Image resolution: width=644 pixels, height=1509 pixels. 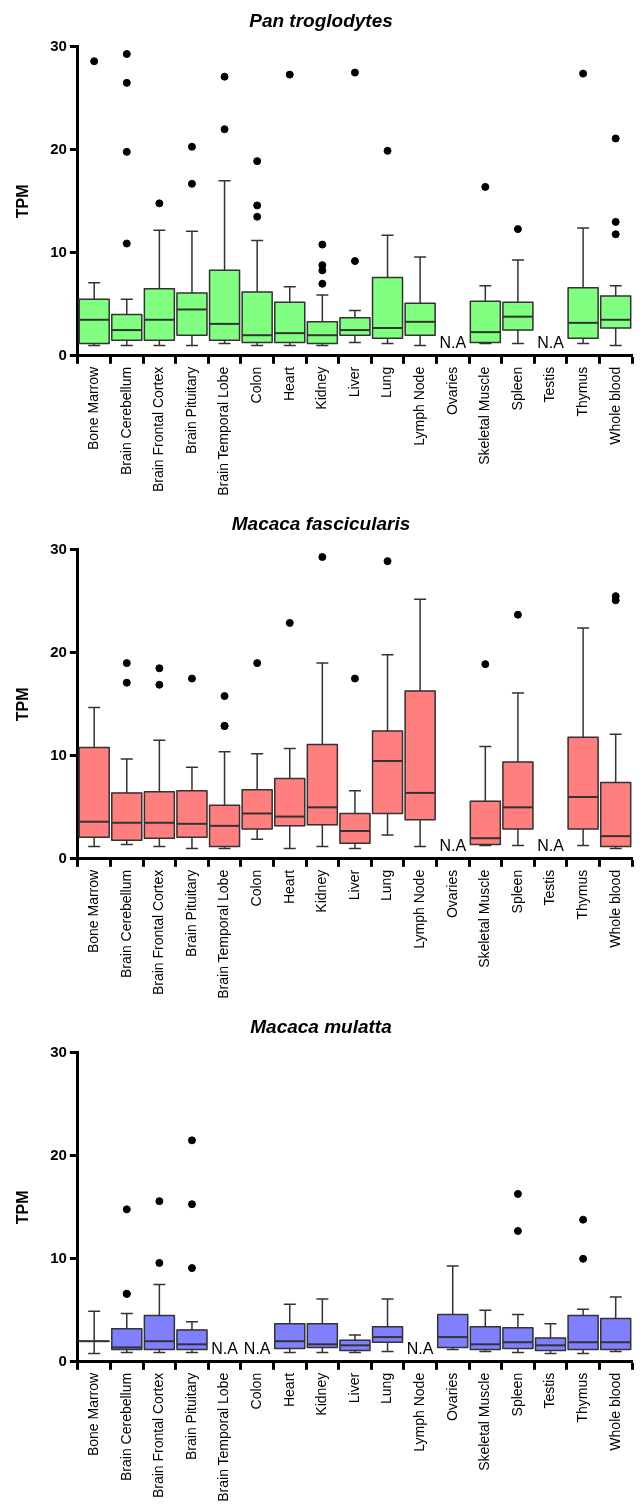 I want to click on chart-title: Macaca mulatta, so click(x=321, y=1026).